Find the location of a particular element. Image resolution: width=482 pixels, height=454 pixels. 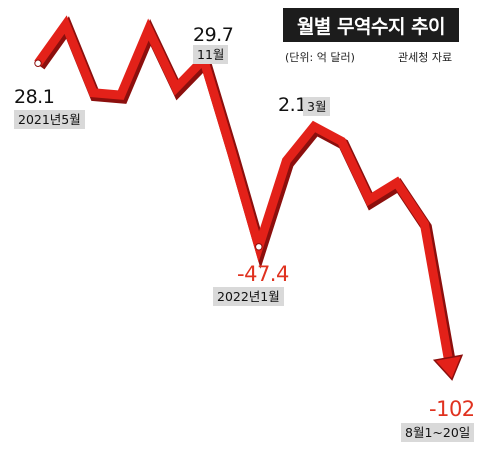

date-tag-2021-may: 2021년5월 is located at coordinates (49, 119).